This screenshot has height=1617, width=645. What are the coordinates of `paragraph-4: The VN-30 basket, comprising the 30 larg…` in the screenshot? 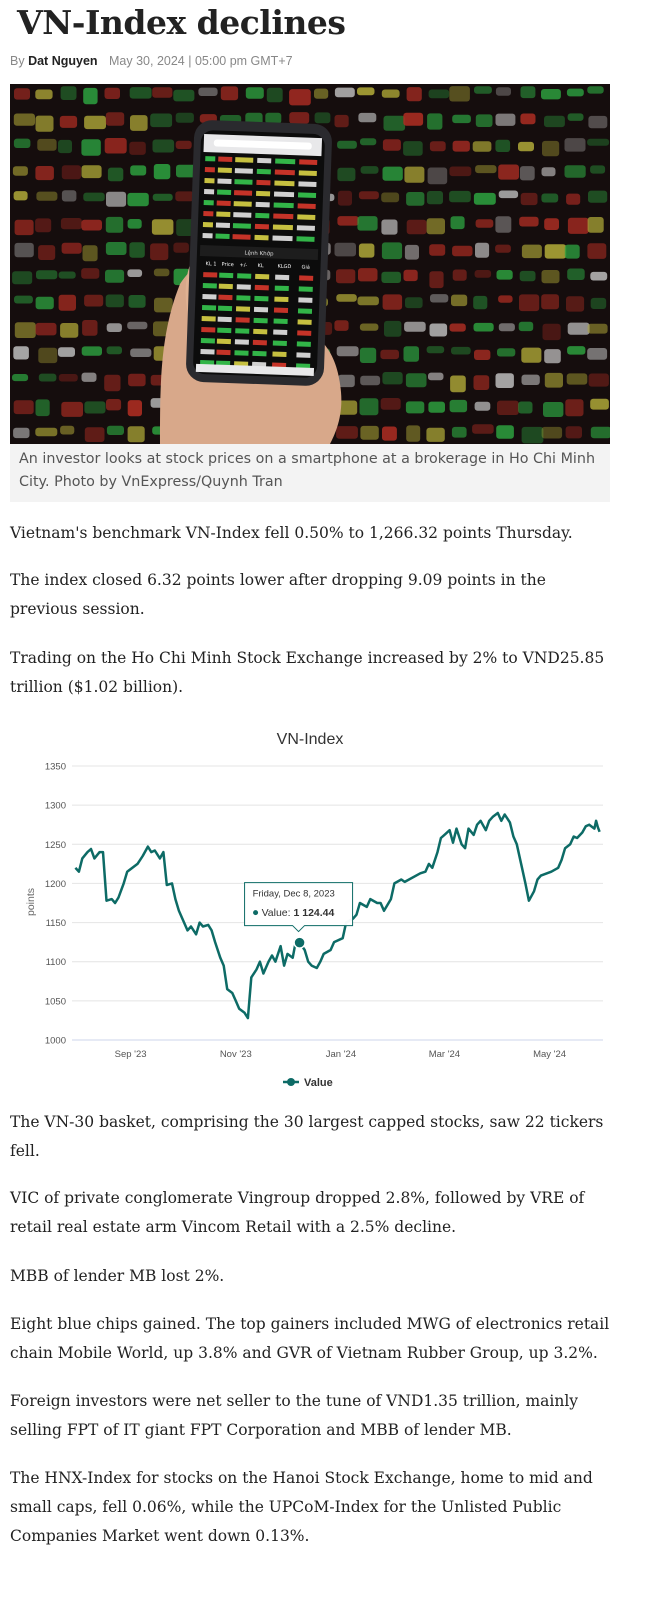 It's located at (307, 1136).